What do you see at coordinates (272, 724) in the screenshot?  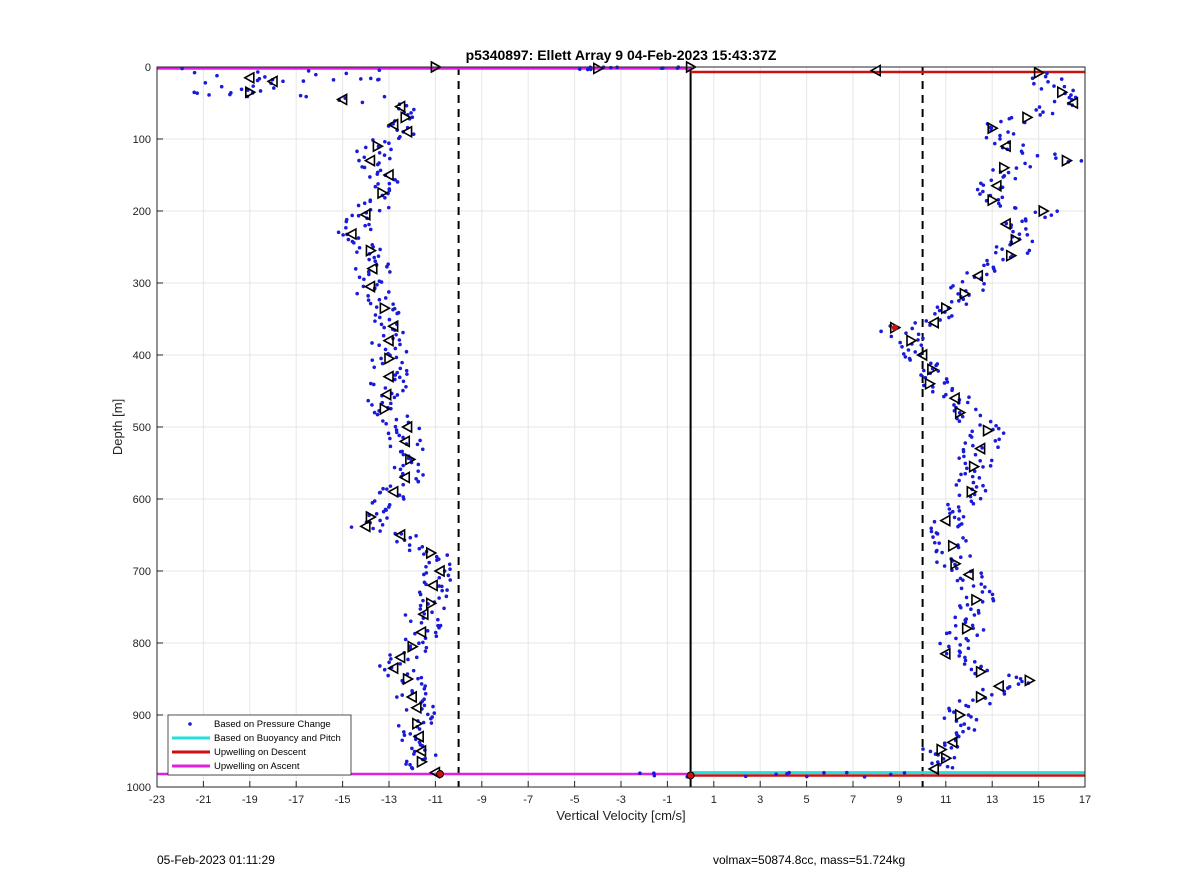 I see `legend-label: Based on Pressure Change` at bounding box center [272, 724].